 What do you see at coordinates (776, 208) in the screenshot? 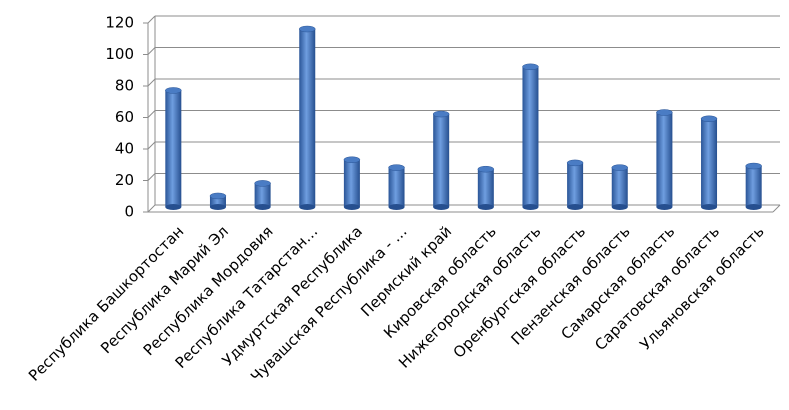
I see `floor-right` at bounding box center [776, 208].